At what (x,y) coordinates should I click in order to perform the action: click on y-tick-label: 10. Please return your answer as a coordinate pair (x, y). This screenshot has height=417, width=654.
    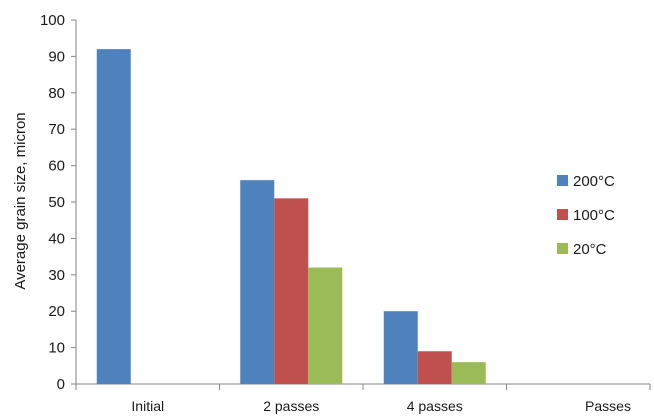
    Looking at the image, I should click on (56, 348).